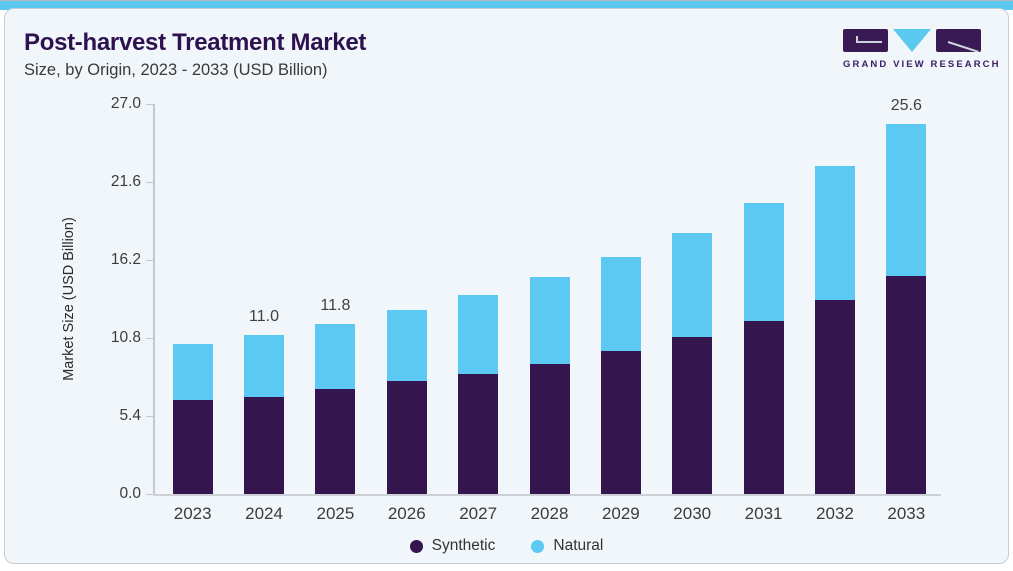 The image size is (1013, 571). What do you see at coordinates (478, 513) in the screenshot?
I see `x-category-label-2027: 2027` at bounding box center [478, 513].